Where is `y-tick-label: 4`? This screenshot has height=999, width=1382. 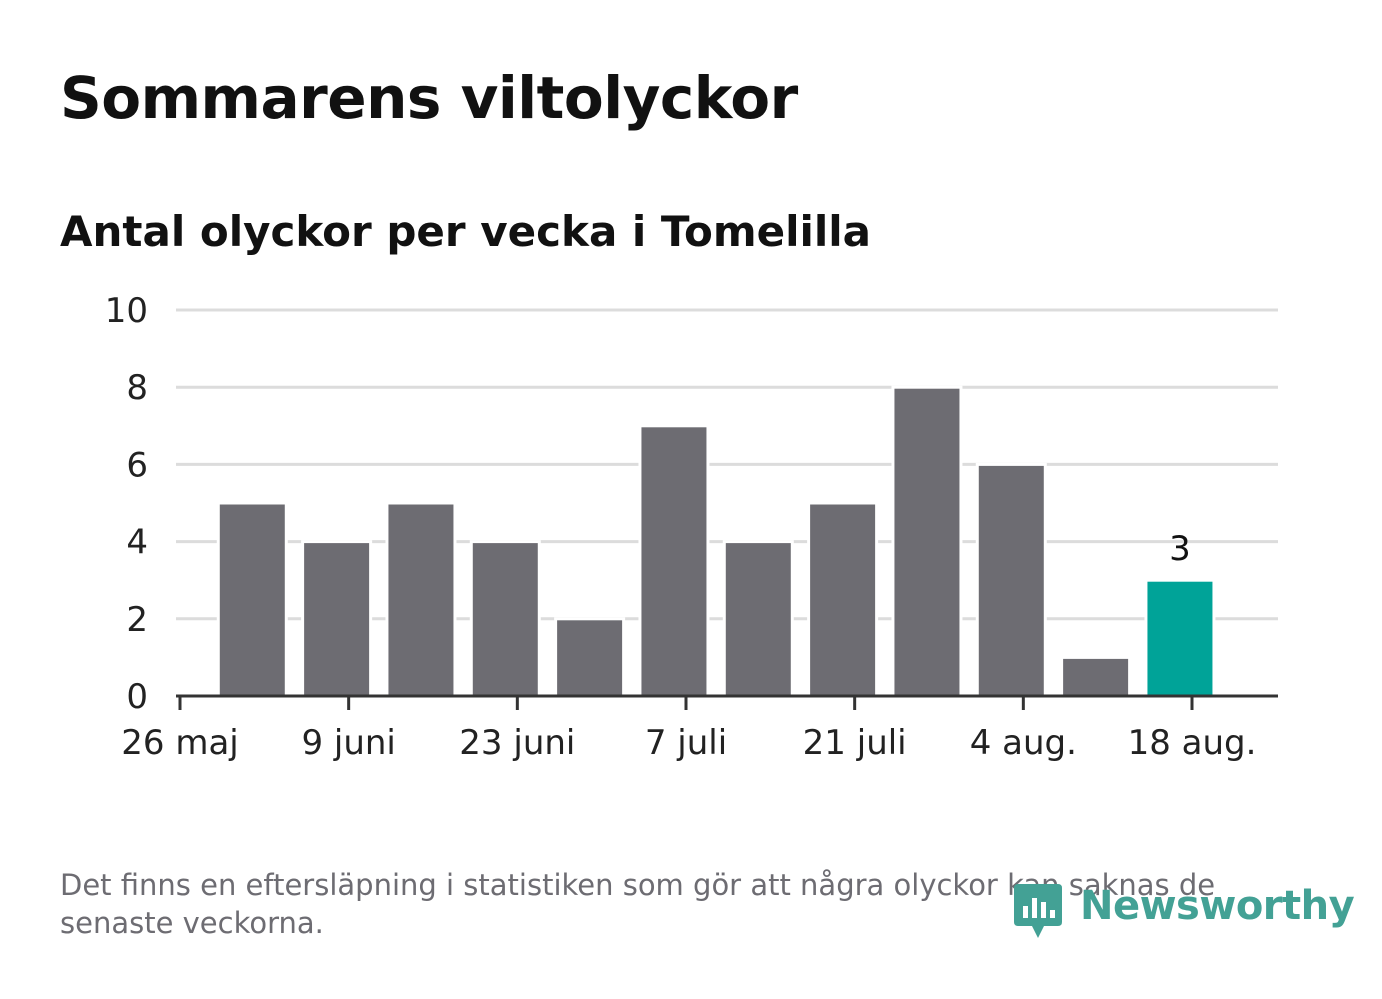 y-tick-label: 4 is located at coordinates (137, 543).